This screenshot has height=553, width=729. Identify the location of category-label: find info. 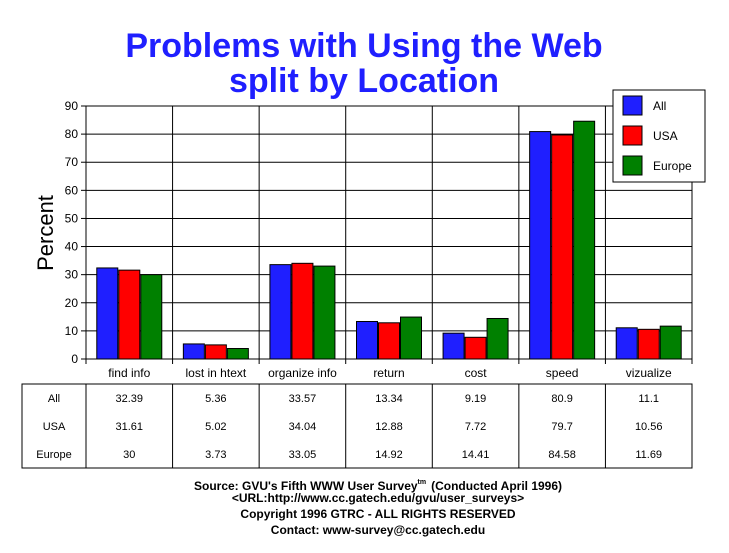
(129, 373).